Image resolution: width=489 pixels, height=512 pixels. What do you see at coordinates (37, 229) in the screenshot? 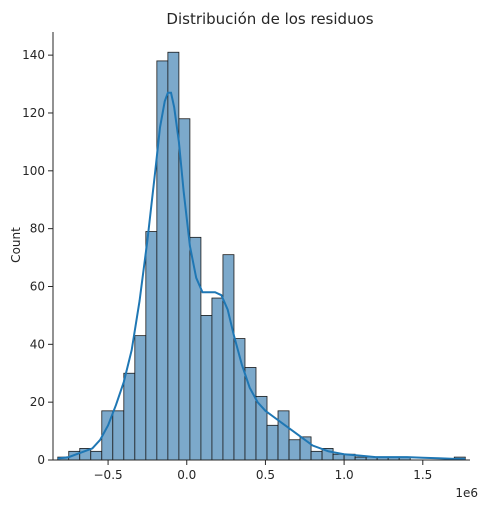
I see `y-tick-label: 80` at bounding box center [37, 229].